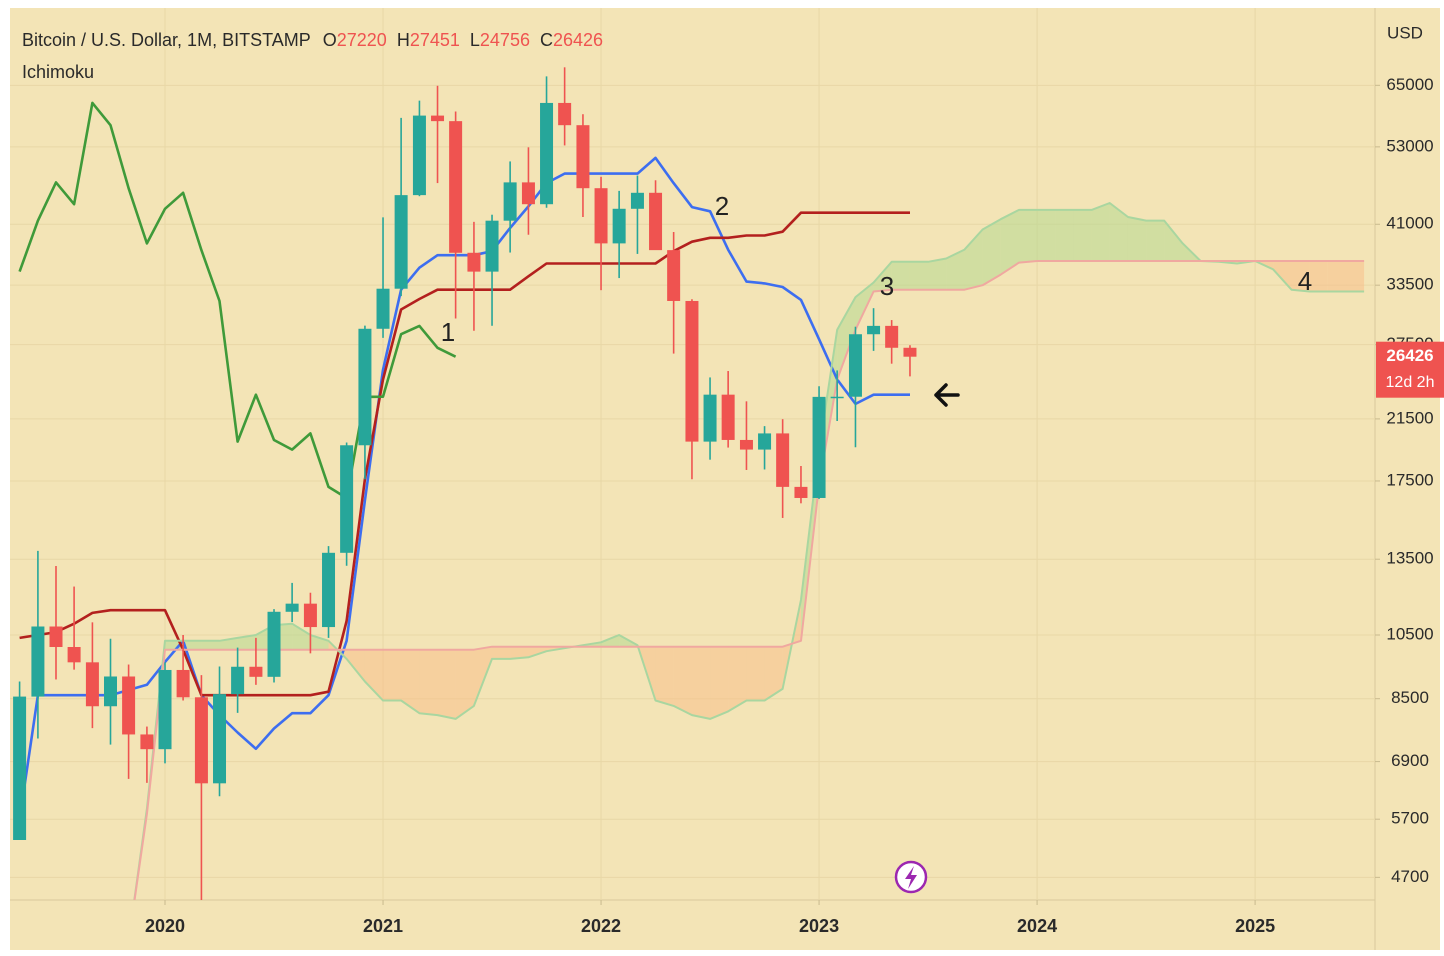 The image size is (1444, 956). What do you see at coordinates (887, 286) in the screenshot?
I see `annotation: 3` at bounding box center [887, 286].